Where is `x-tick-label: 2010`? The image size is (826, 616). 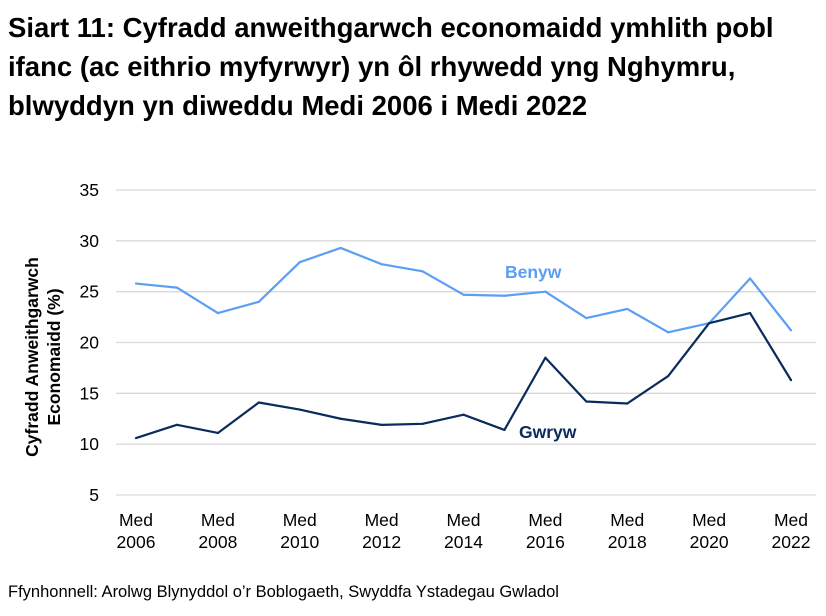 x-tick-label: 2010 is located at coordinates (299, 542).